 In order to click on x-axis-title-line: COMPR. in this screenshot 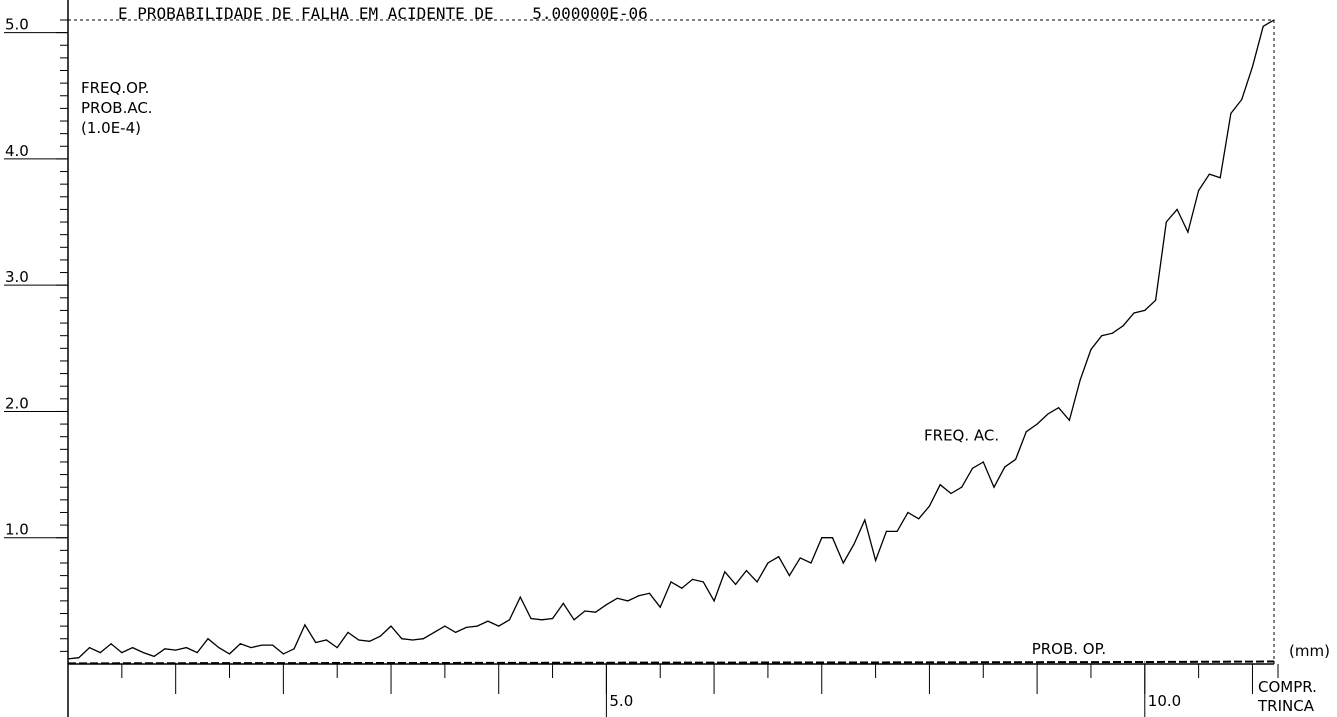, I will do `click(1287, 687)`.